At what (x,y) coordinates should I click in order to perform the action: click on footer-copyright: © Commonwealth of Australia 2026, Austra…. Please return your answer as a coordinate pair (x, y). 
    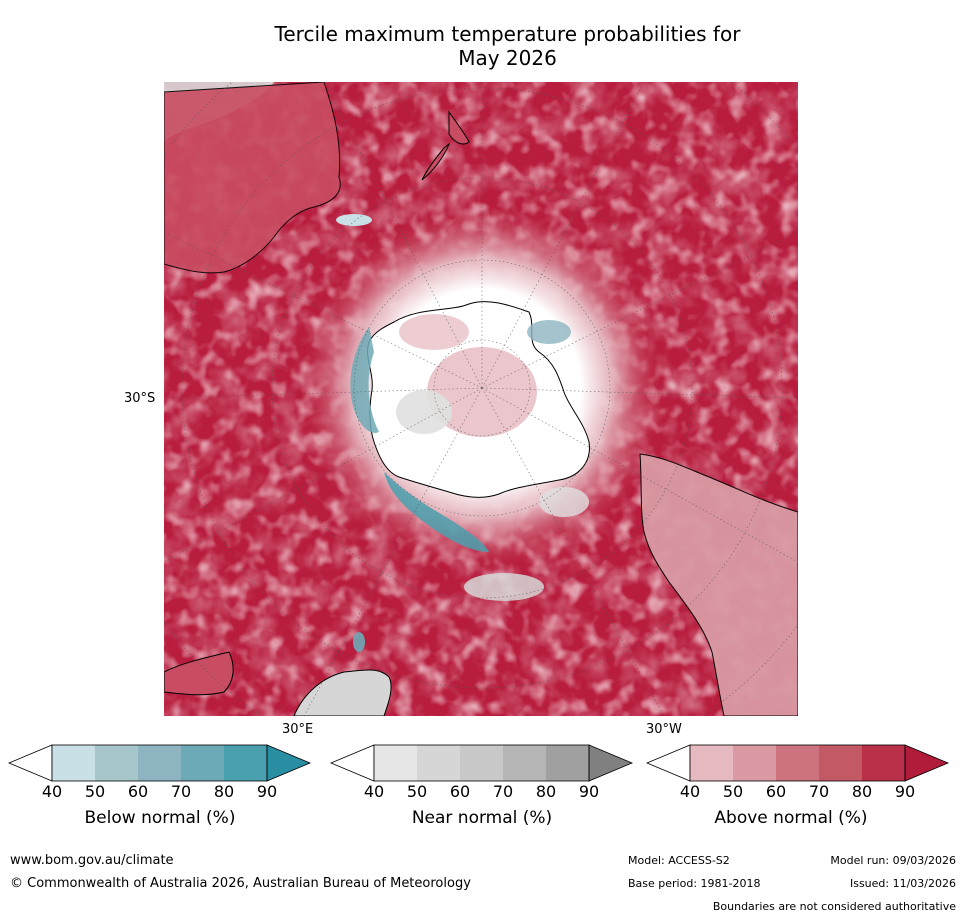
    Looking at the image, I should click on (240, 883).